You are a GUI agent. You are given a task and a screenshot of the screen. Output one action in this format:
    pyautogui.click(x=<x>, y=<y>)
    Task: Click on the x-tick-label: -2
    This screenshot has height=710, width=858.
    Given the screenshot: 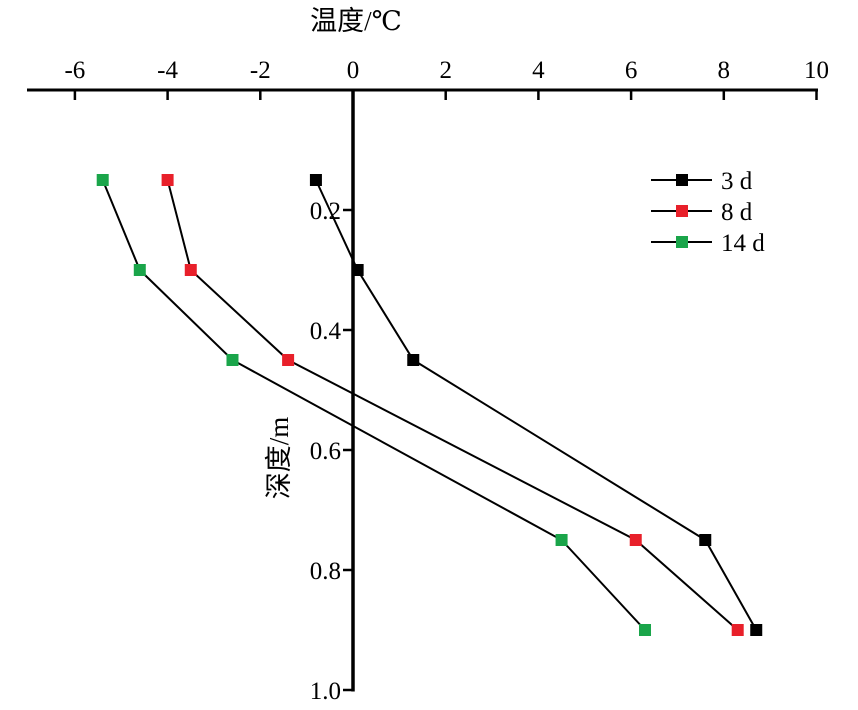 What is the action you would take?
    pyautogui.click(x=260, y=70)
    